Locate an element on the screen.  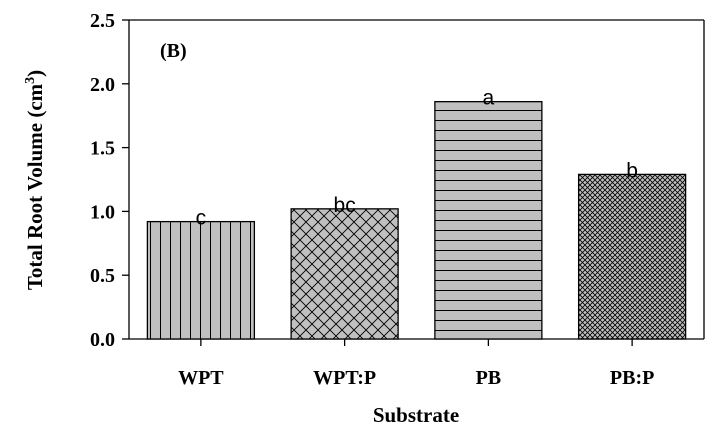
y-axis-title: Total Root Volume (cm3) is located at coordinates (35, 180).